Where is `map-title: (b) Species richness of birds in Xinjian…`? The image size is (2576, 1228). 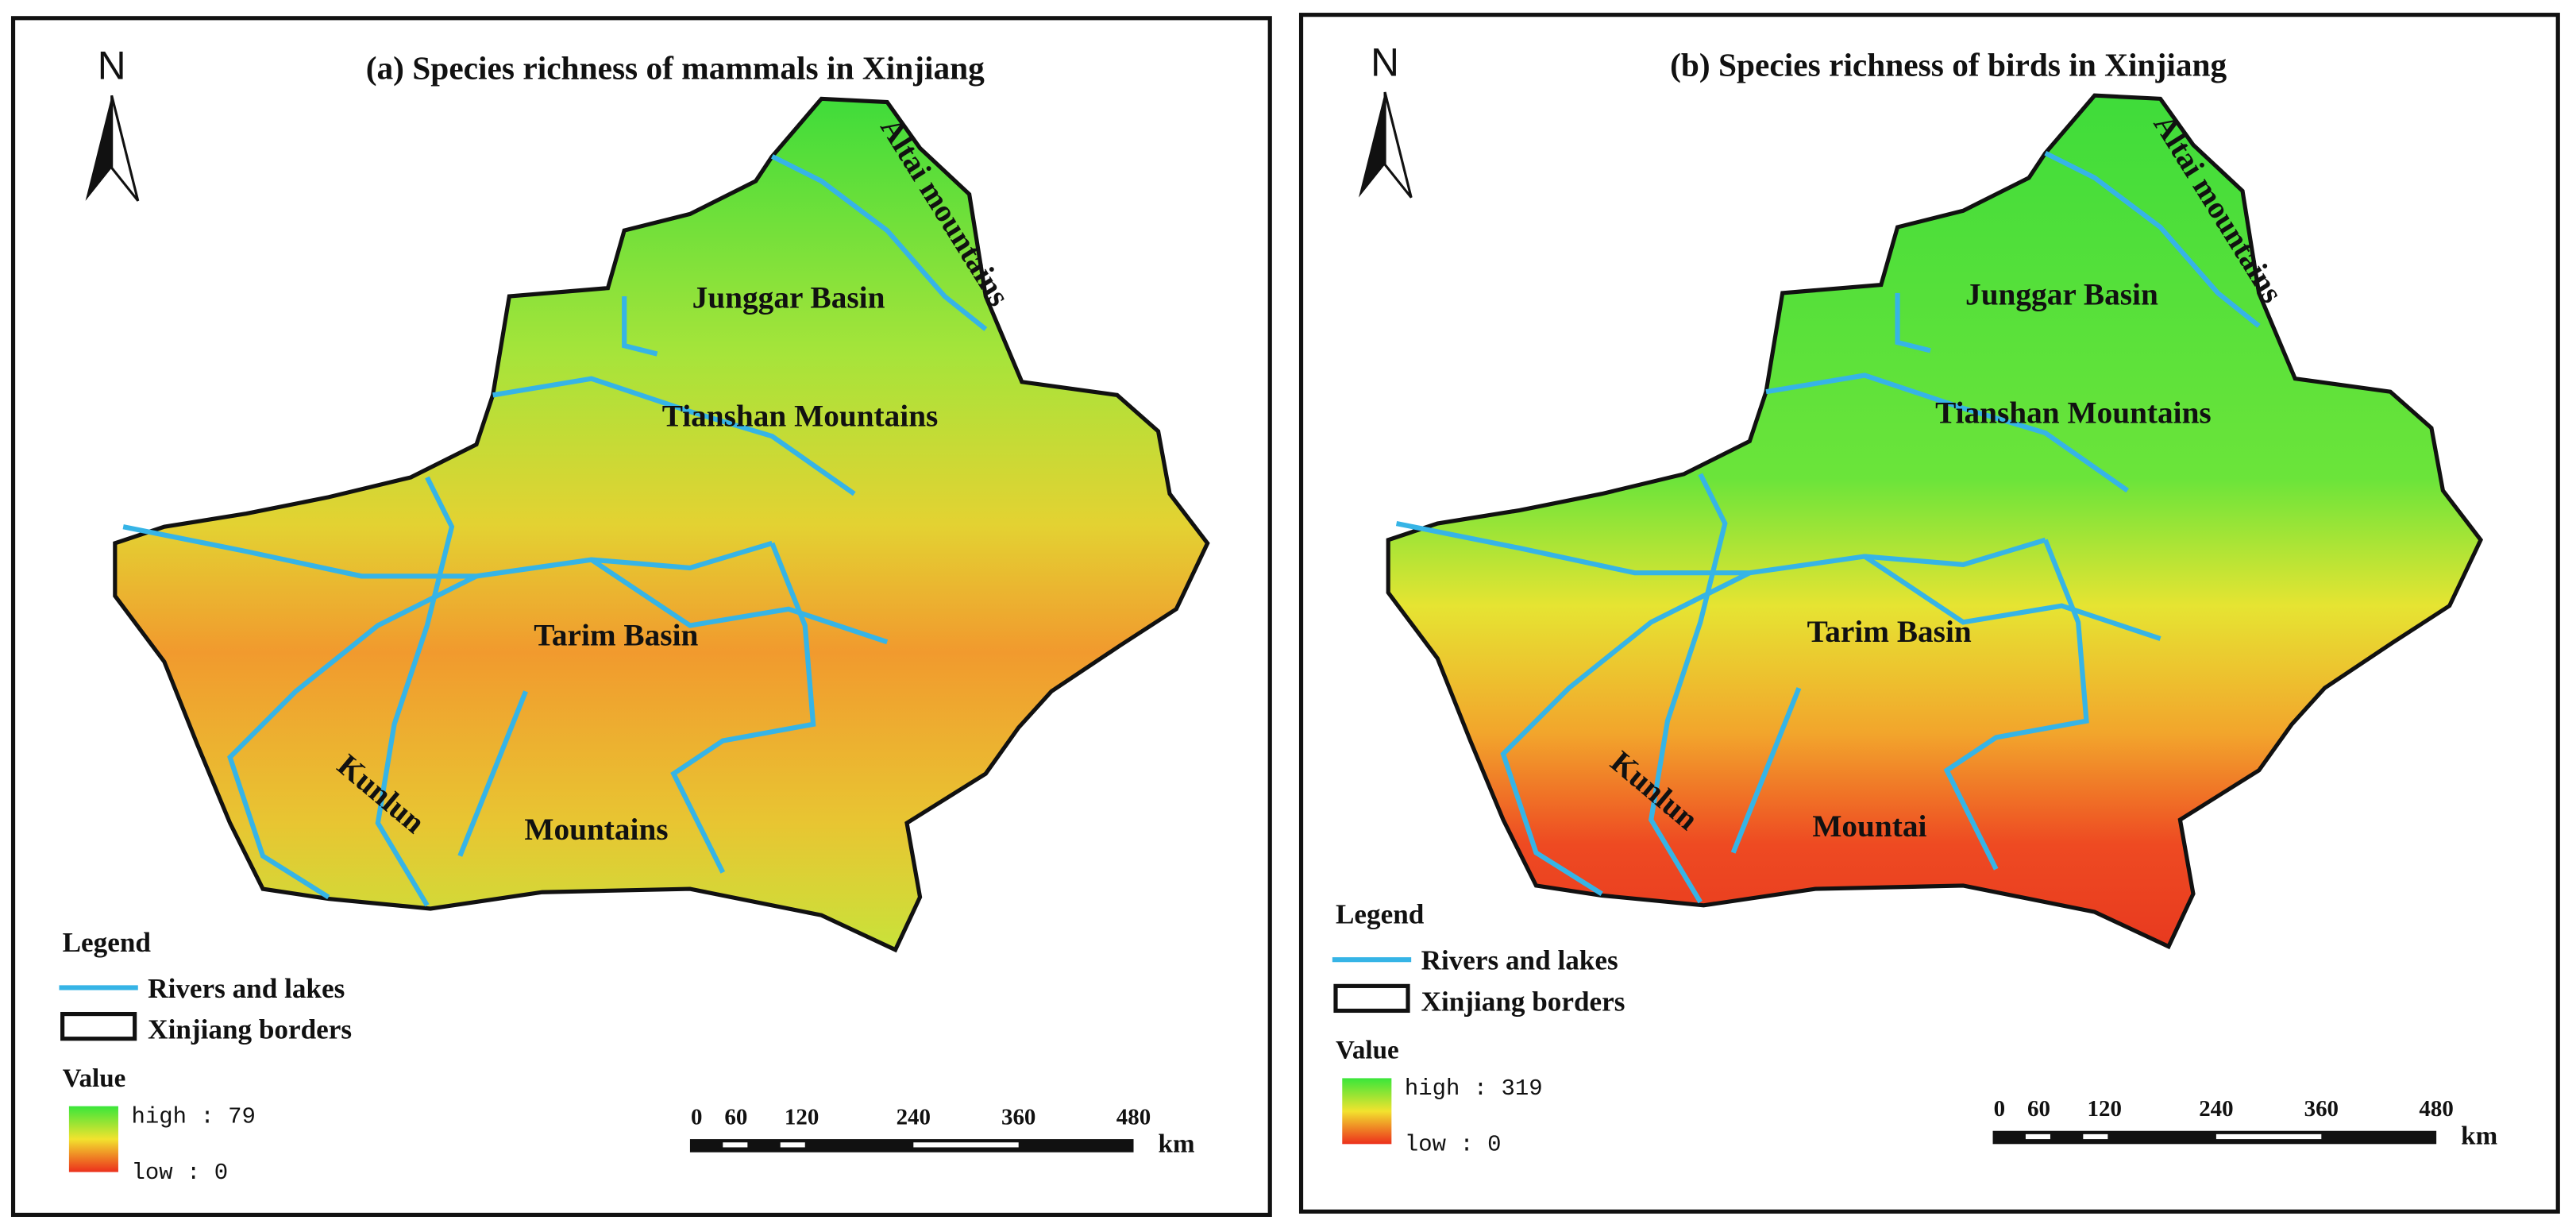 map-title: (b) Species richness of birds in Xinjian… is located at coordinates (1949, 64).